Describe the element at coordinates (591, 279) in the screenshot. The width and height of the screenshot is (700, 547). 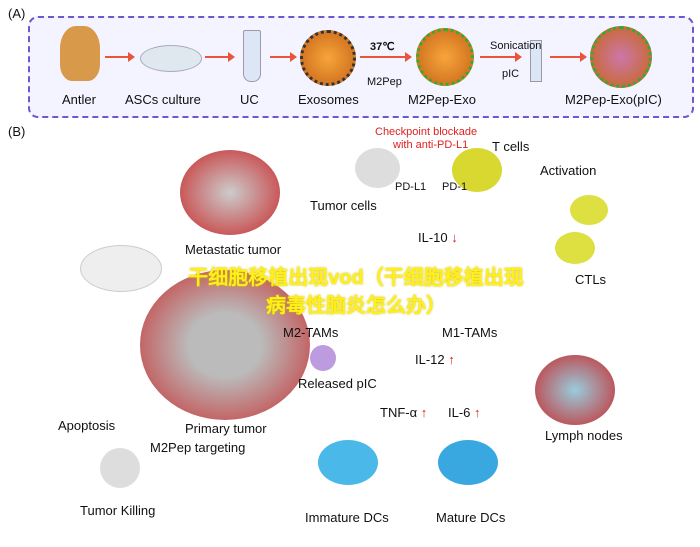
I see `ctls-label: CTLs` at that location.